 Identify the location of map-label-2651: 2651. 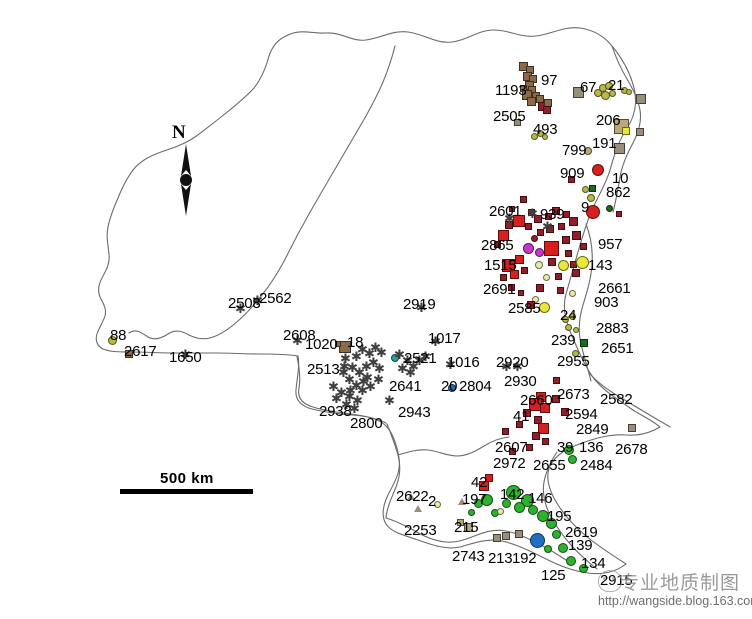
(617, 348).